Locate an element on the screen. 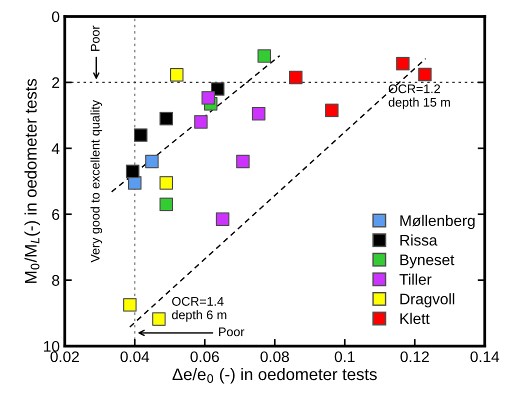 This screenshot has height=412, width=506. x-tick-label: 0.12 is located at coordinates (414, 356).